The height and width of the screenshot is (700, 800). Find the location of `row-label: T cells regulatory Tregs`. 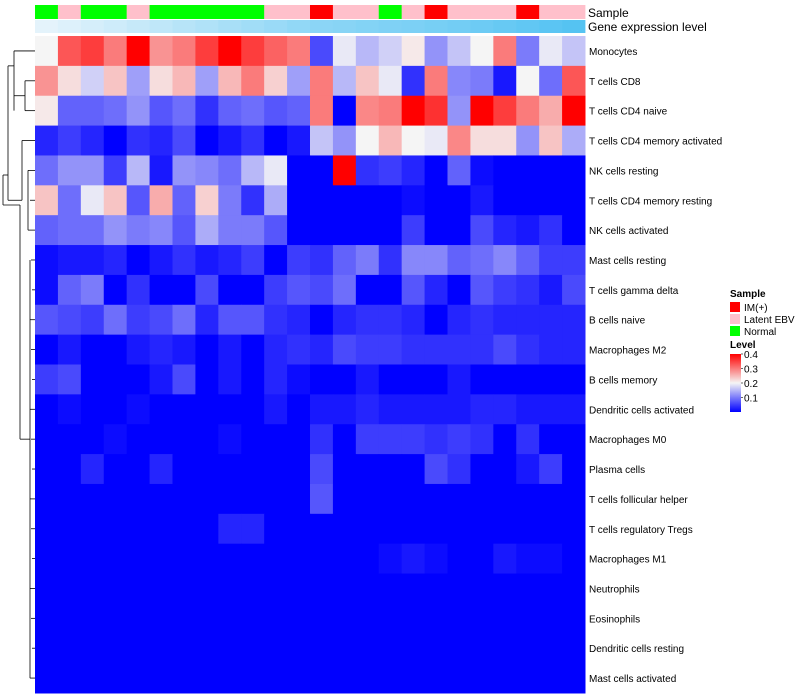

row-label: T cells regulatory Tregs is located at coordinates (641, 530).